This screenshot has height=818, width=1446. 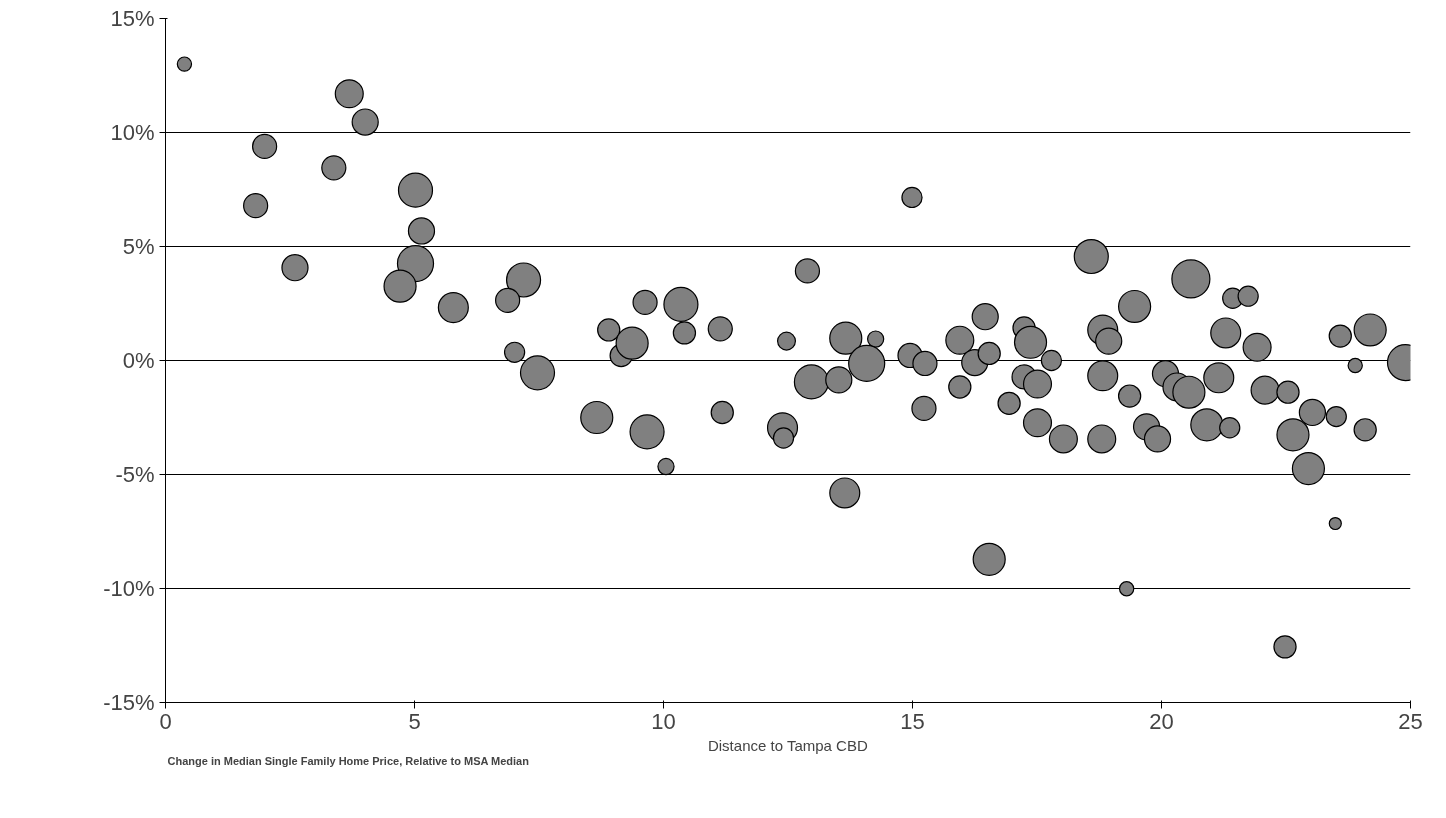 I want to click on y-tick-label: 0%, so click(x=138, y=360).